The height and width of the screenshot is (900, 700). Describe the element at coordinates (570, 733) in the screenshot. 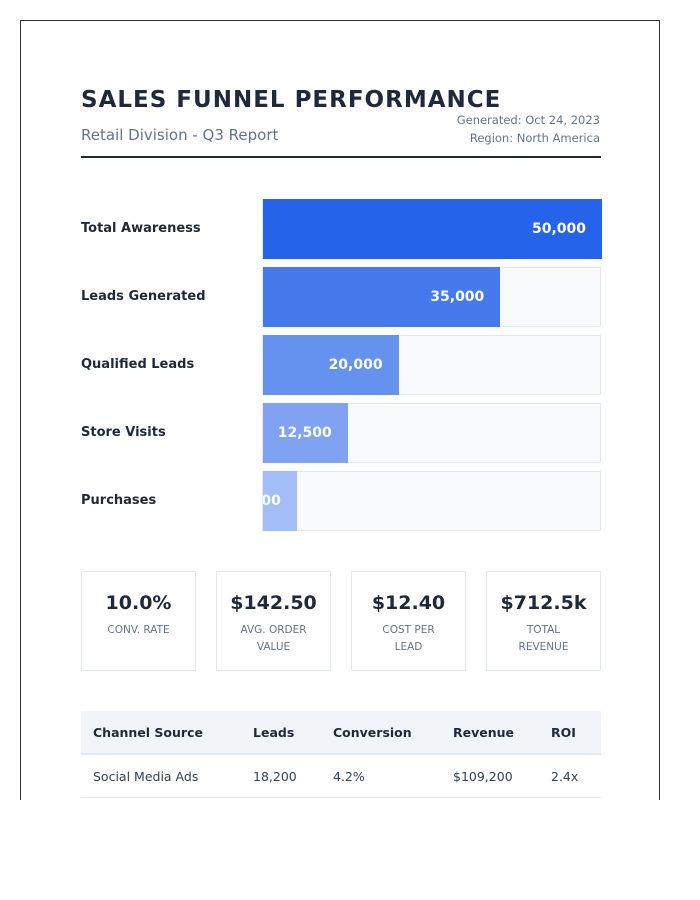

I see `column-header: ROI` at that location.